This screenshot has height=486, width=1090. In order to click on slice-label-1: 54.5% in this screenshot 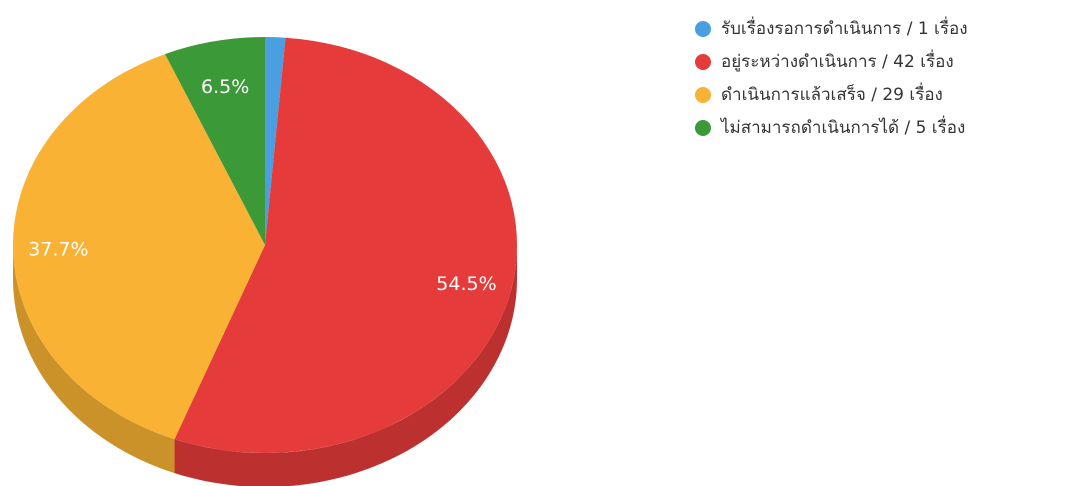, I will do `click(466, 284)`.